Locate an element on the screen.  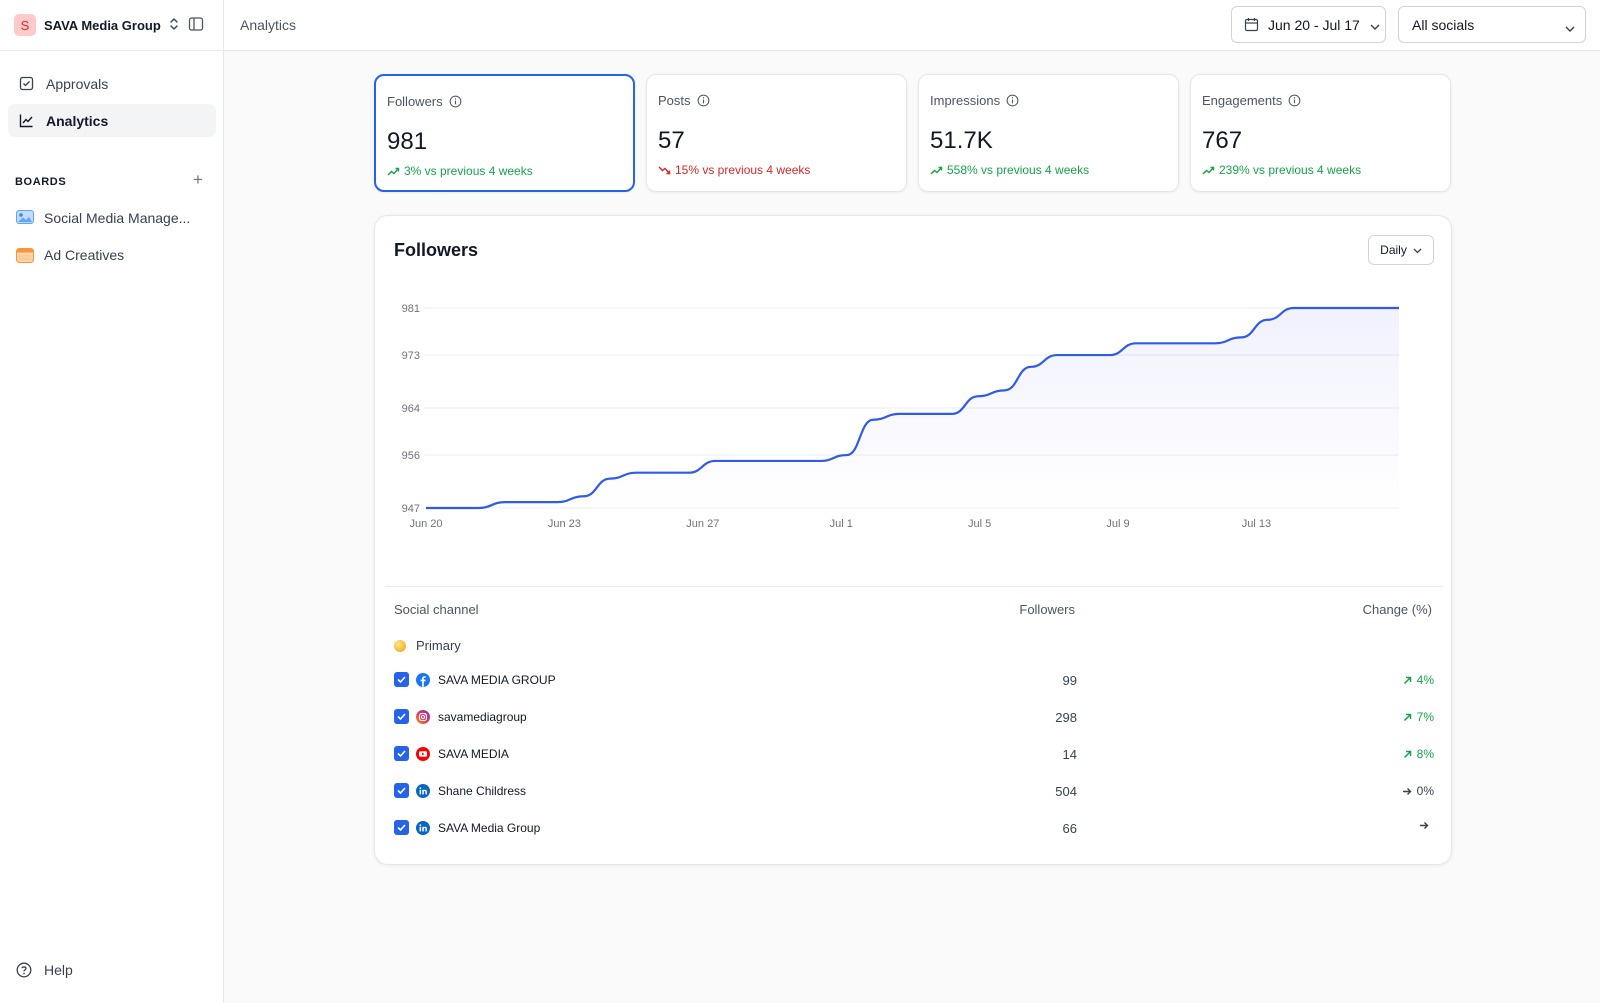
stat-delta: 558% vs previous 4 weeks is located at coordinates (1009, 170).